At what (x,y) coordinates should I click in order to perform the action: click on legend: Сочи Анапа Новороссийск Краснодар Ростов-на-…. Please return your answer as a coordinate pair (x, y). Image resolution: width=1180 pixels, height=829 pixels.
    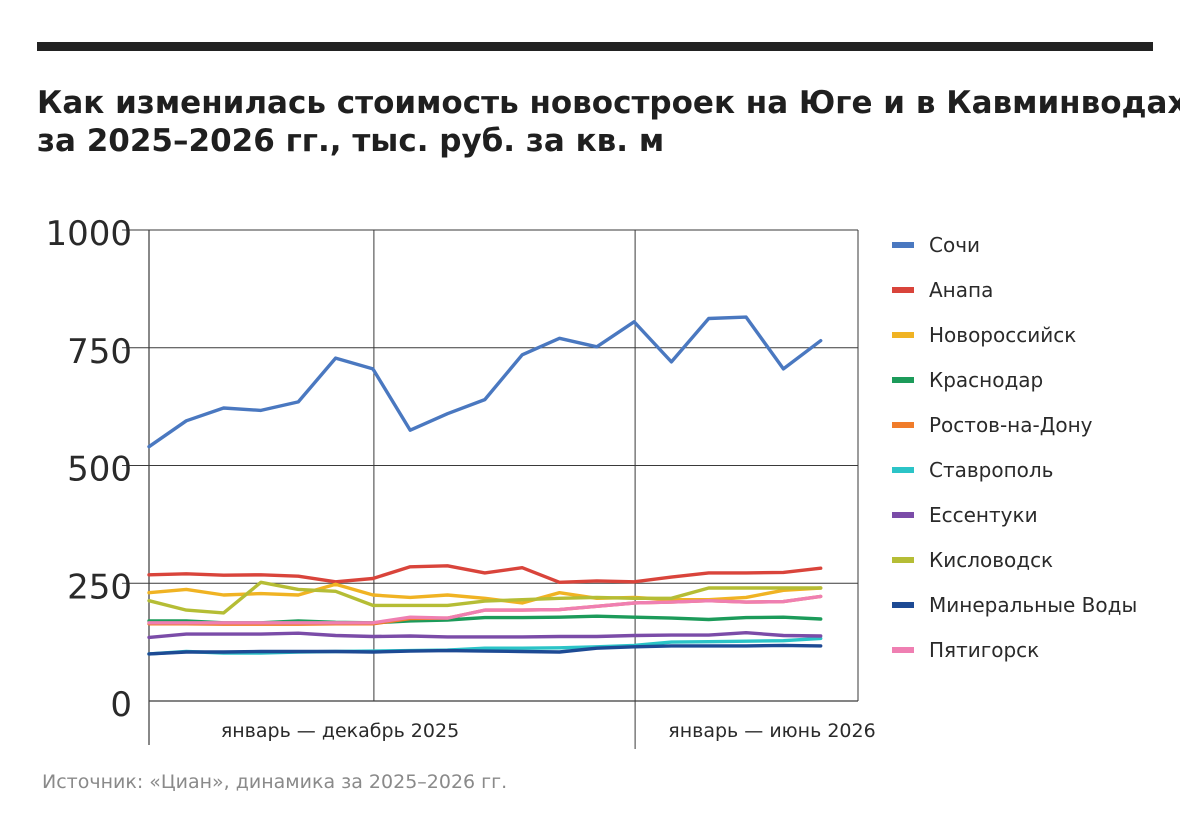
    Looking at the image, I should click on (1014, 447).